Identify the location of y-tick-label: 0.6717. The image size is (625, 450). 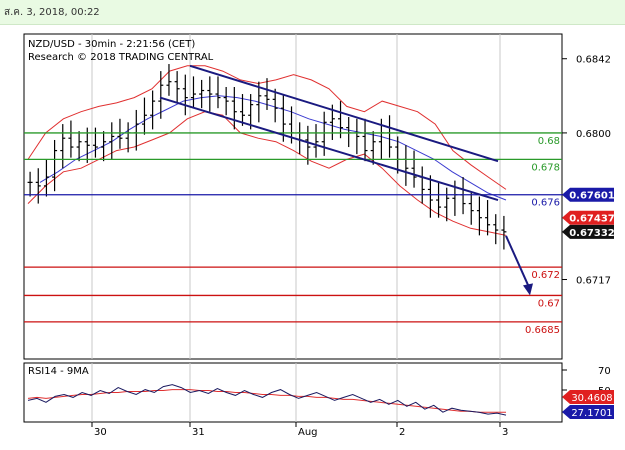
(593, 281).